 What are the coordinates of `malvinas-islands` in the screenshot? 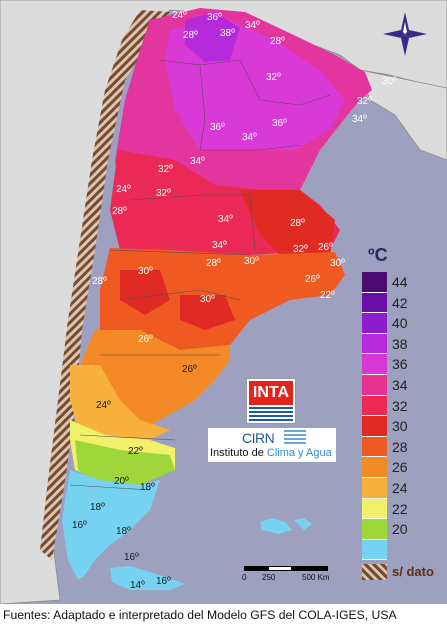 It's located at (286, 526).